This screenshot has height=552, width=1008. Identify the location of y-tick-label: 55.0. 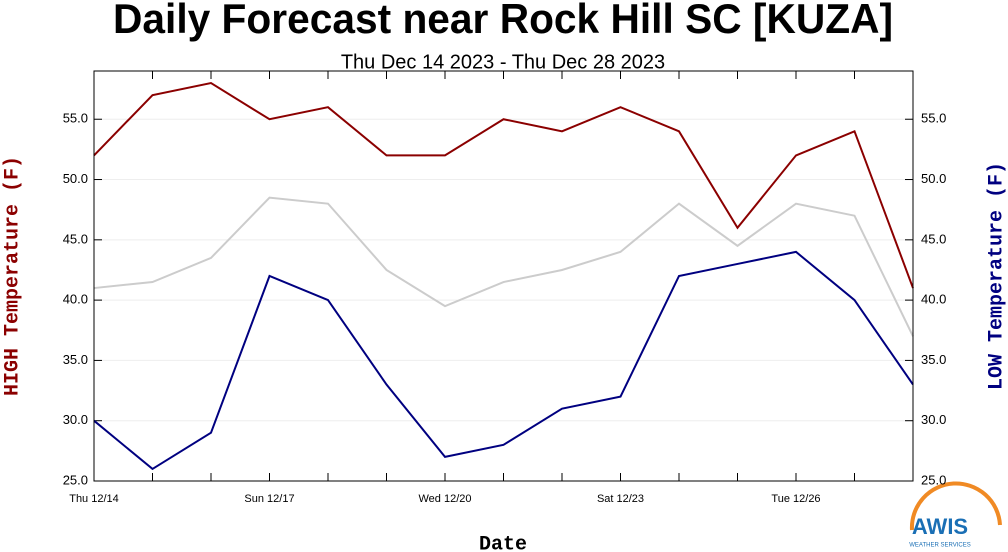
(75, 118).